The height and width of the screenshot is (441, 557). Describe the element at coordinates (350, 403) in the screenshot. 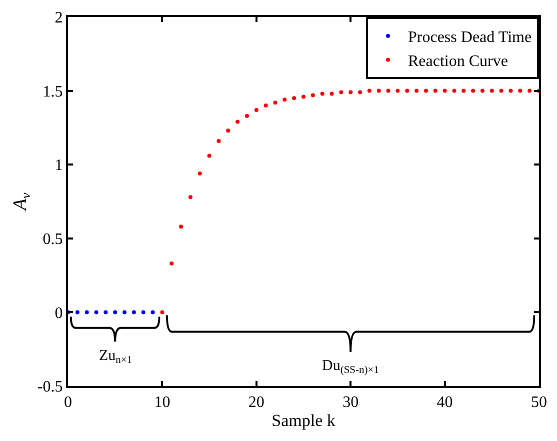

I see `x-tick-label: 30` at that location.